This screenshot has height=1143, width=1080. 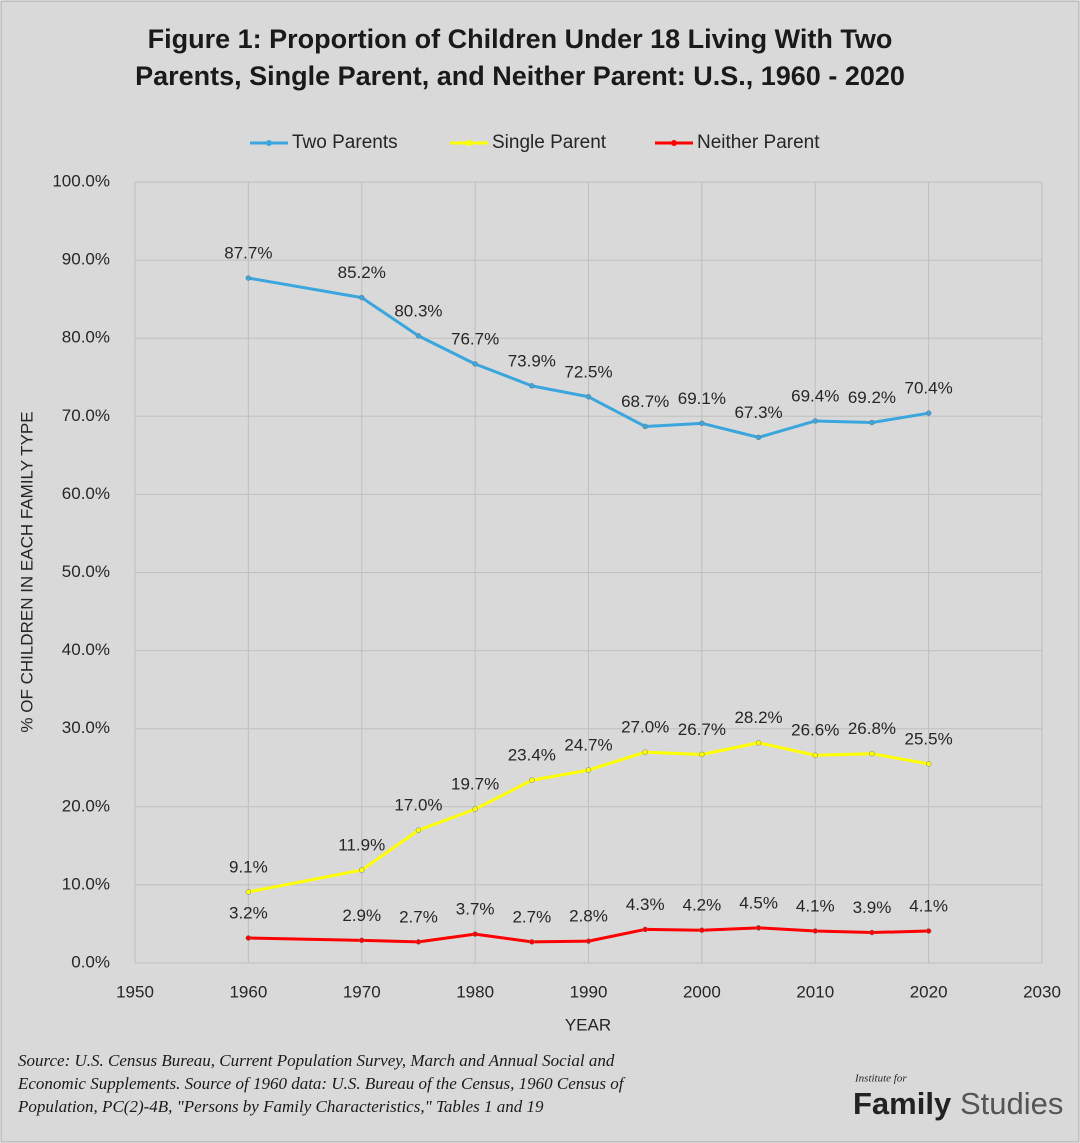 I want to click on y-tick-label: 100.0%, so click(x=81, y=180).